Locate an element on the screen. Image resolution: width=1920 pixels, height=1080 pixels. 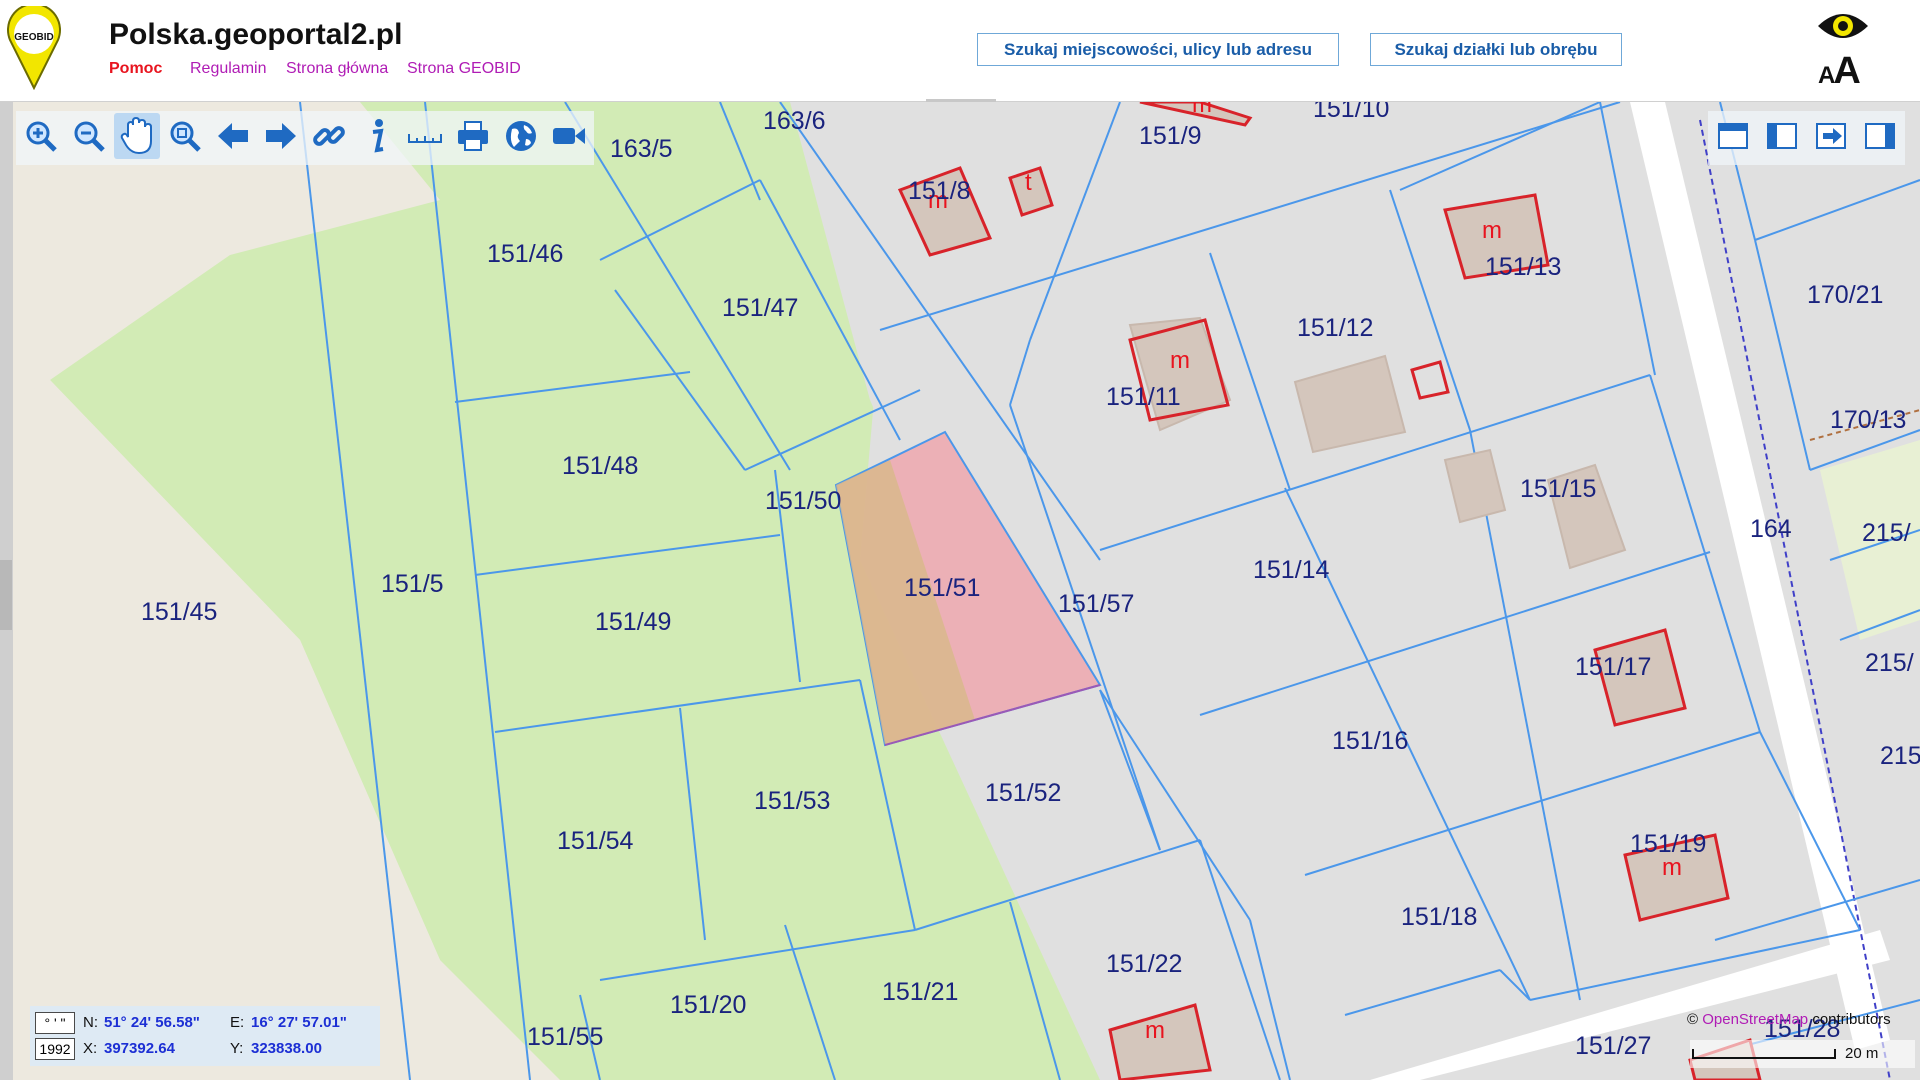
print-icon is located at coordinates (473, 136).